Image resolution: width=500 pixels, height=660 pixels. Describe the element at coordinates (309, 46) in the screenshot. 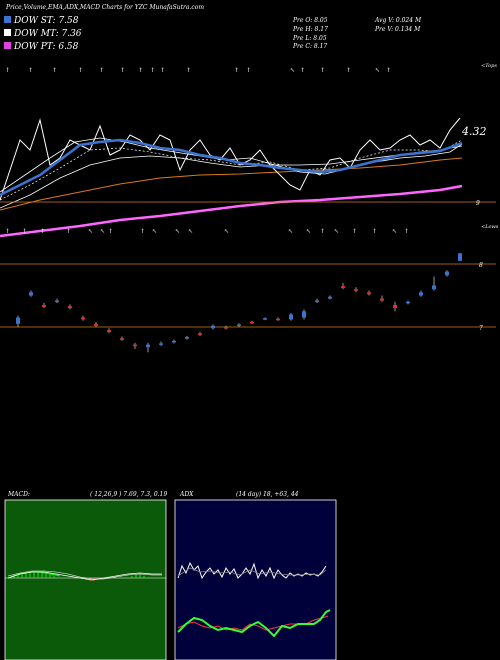

I see `stat-prev-close: Pre C: 8.17` at that location.